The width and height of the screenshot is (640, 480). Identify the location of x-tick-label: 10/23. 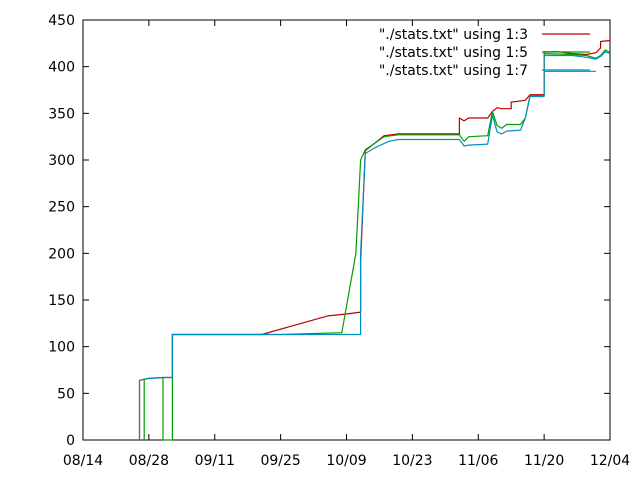
(412, 461).